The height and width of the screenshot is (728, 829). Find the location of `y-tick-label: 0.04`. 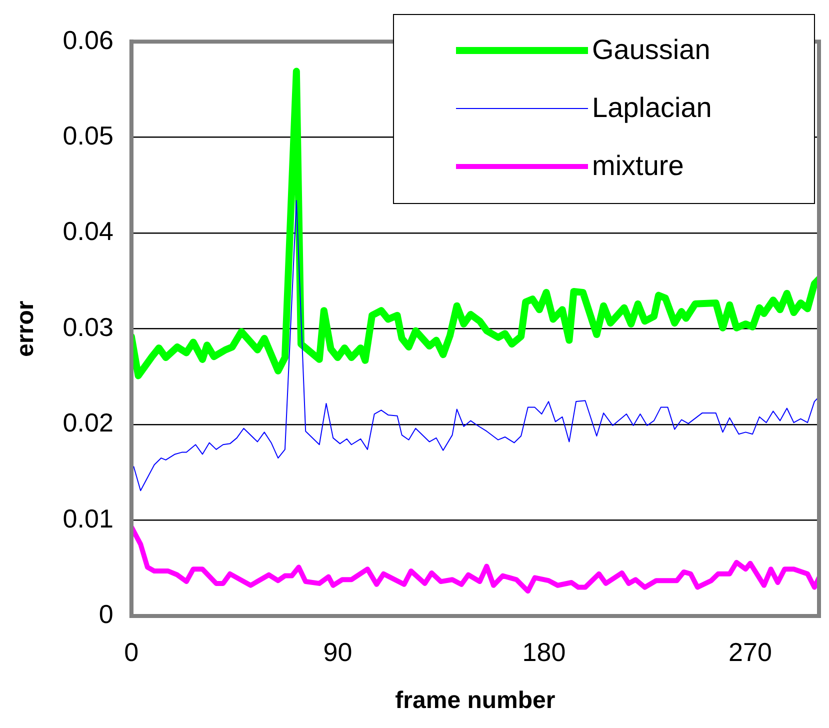

y-tick-label: 0.04 is located at coordinates (88, 231).